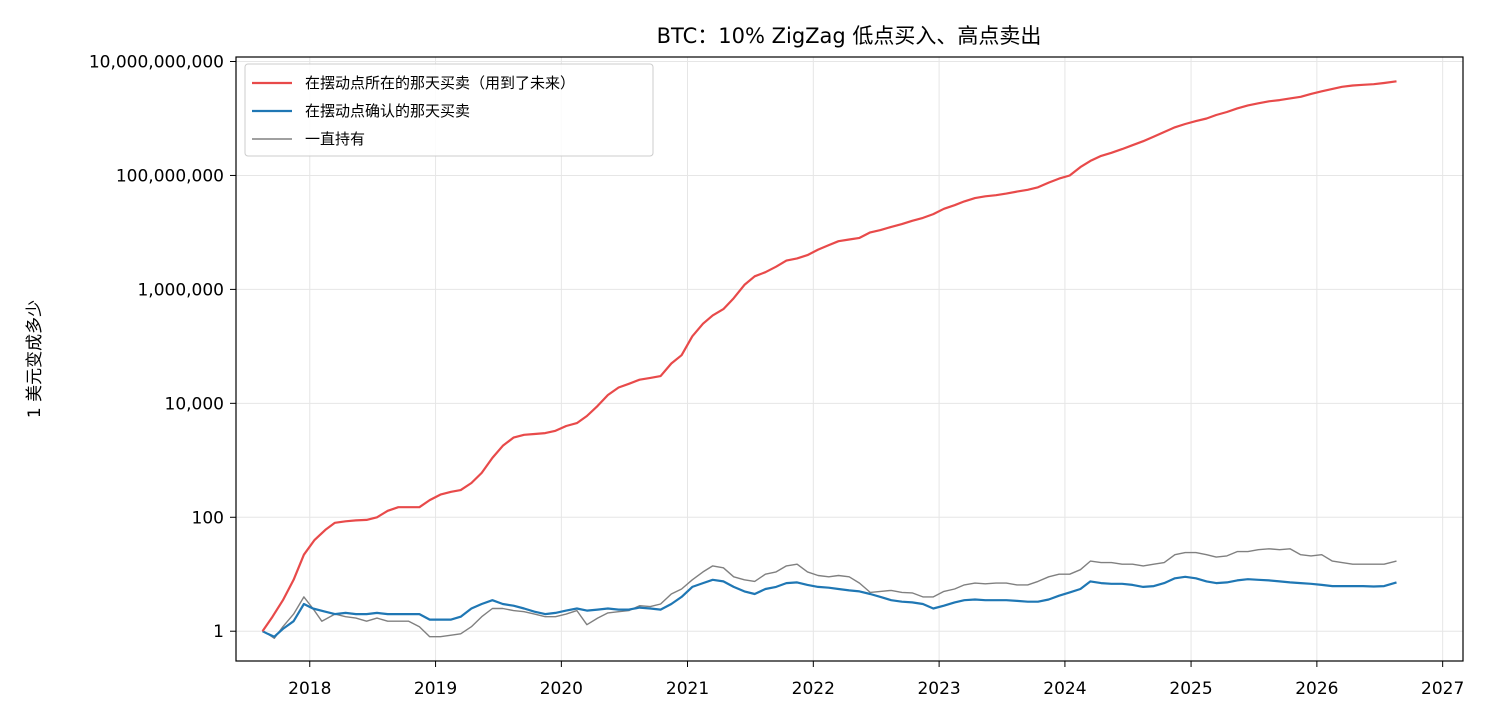 This screenshot has height=720, width=1500. I want to click on chart-title: BTC：10% ZigZag 低点买入、高点卖出, so click(849, 36).